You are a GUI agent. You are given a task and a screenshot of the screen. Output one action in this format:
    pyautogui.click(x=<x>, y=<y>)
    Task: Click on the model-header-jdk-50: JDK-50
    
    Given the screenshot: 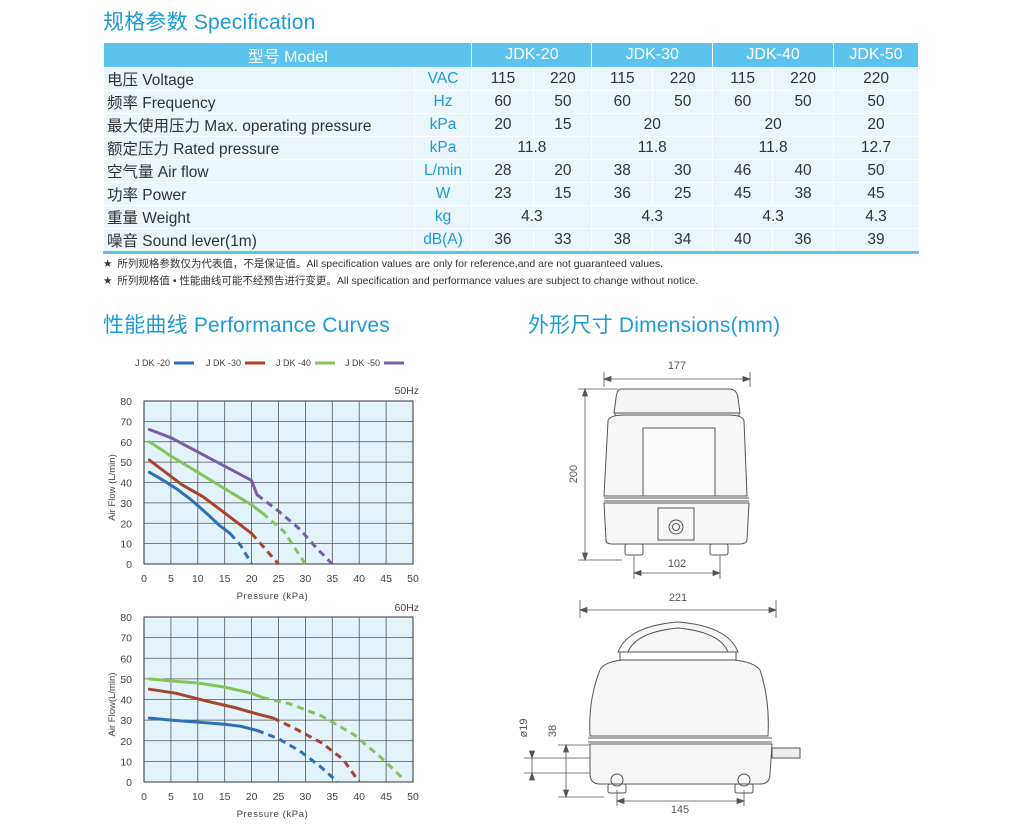 What is the action you would take?
    pyautogui.click(x=876, y=55)
    